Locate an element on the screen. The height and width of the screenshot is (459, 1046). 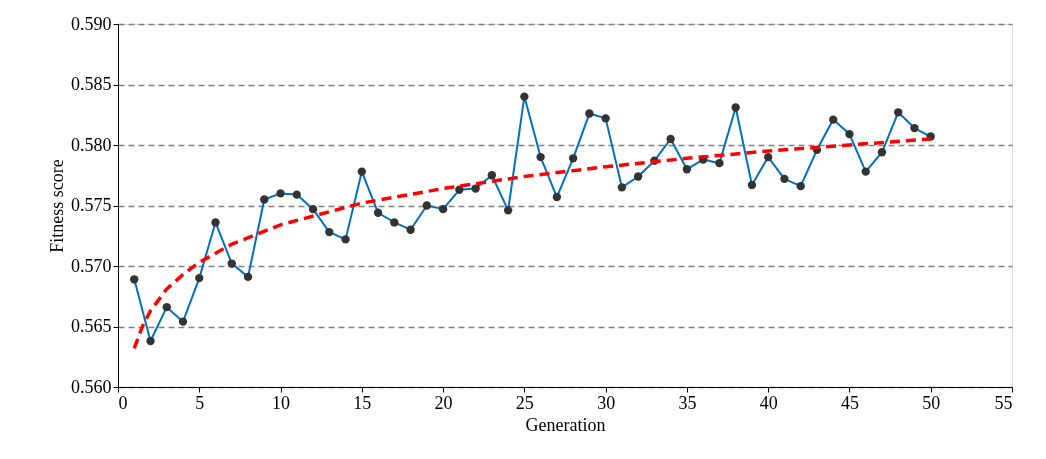
x-tick-label: 0 is located at coordinates (123, 402).